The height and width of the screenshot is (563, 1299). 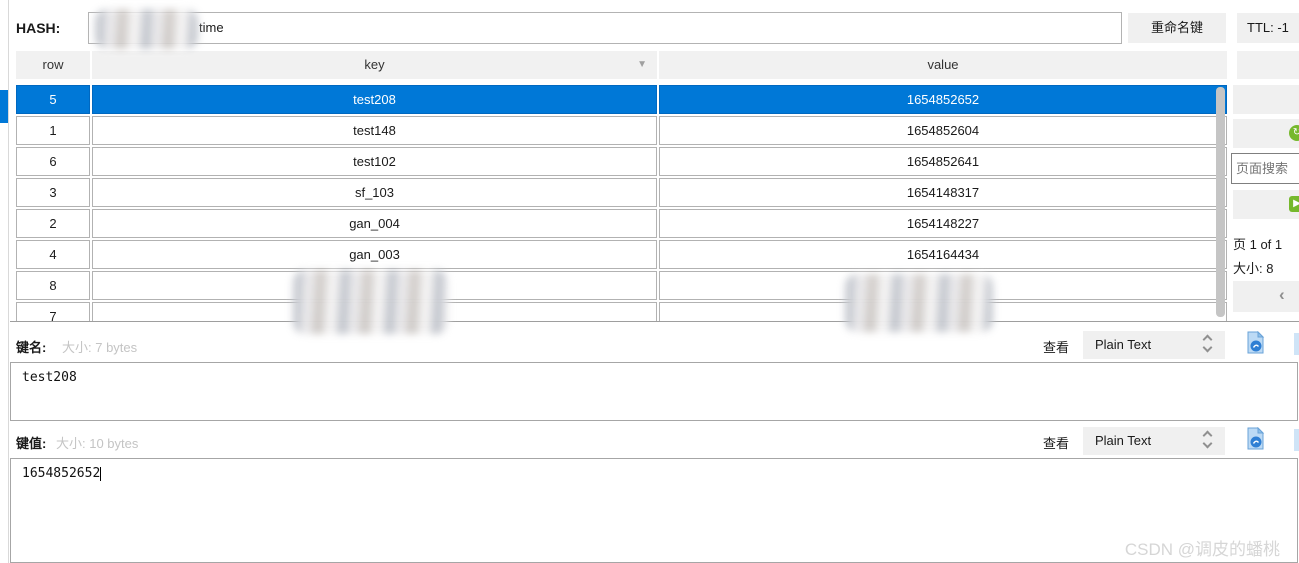 What do you see at coordinates (374, 130) in the screenshot?
I see `key-cell: test148` at bounding box center [374, 130].